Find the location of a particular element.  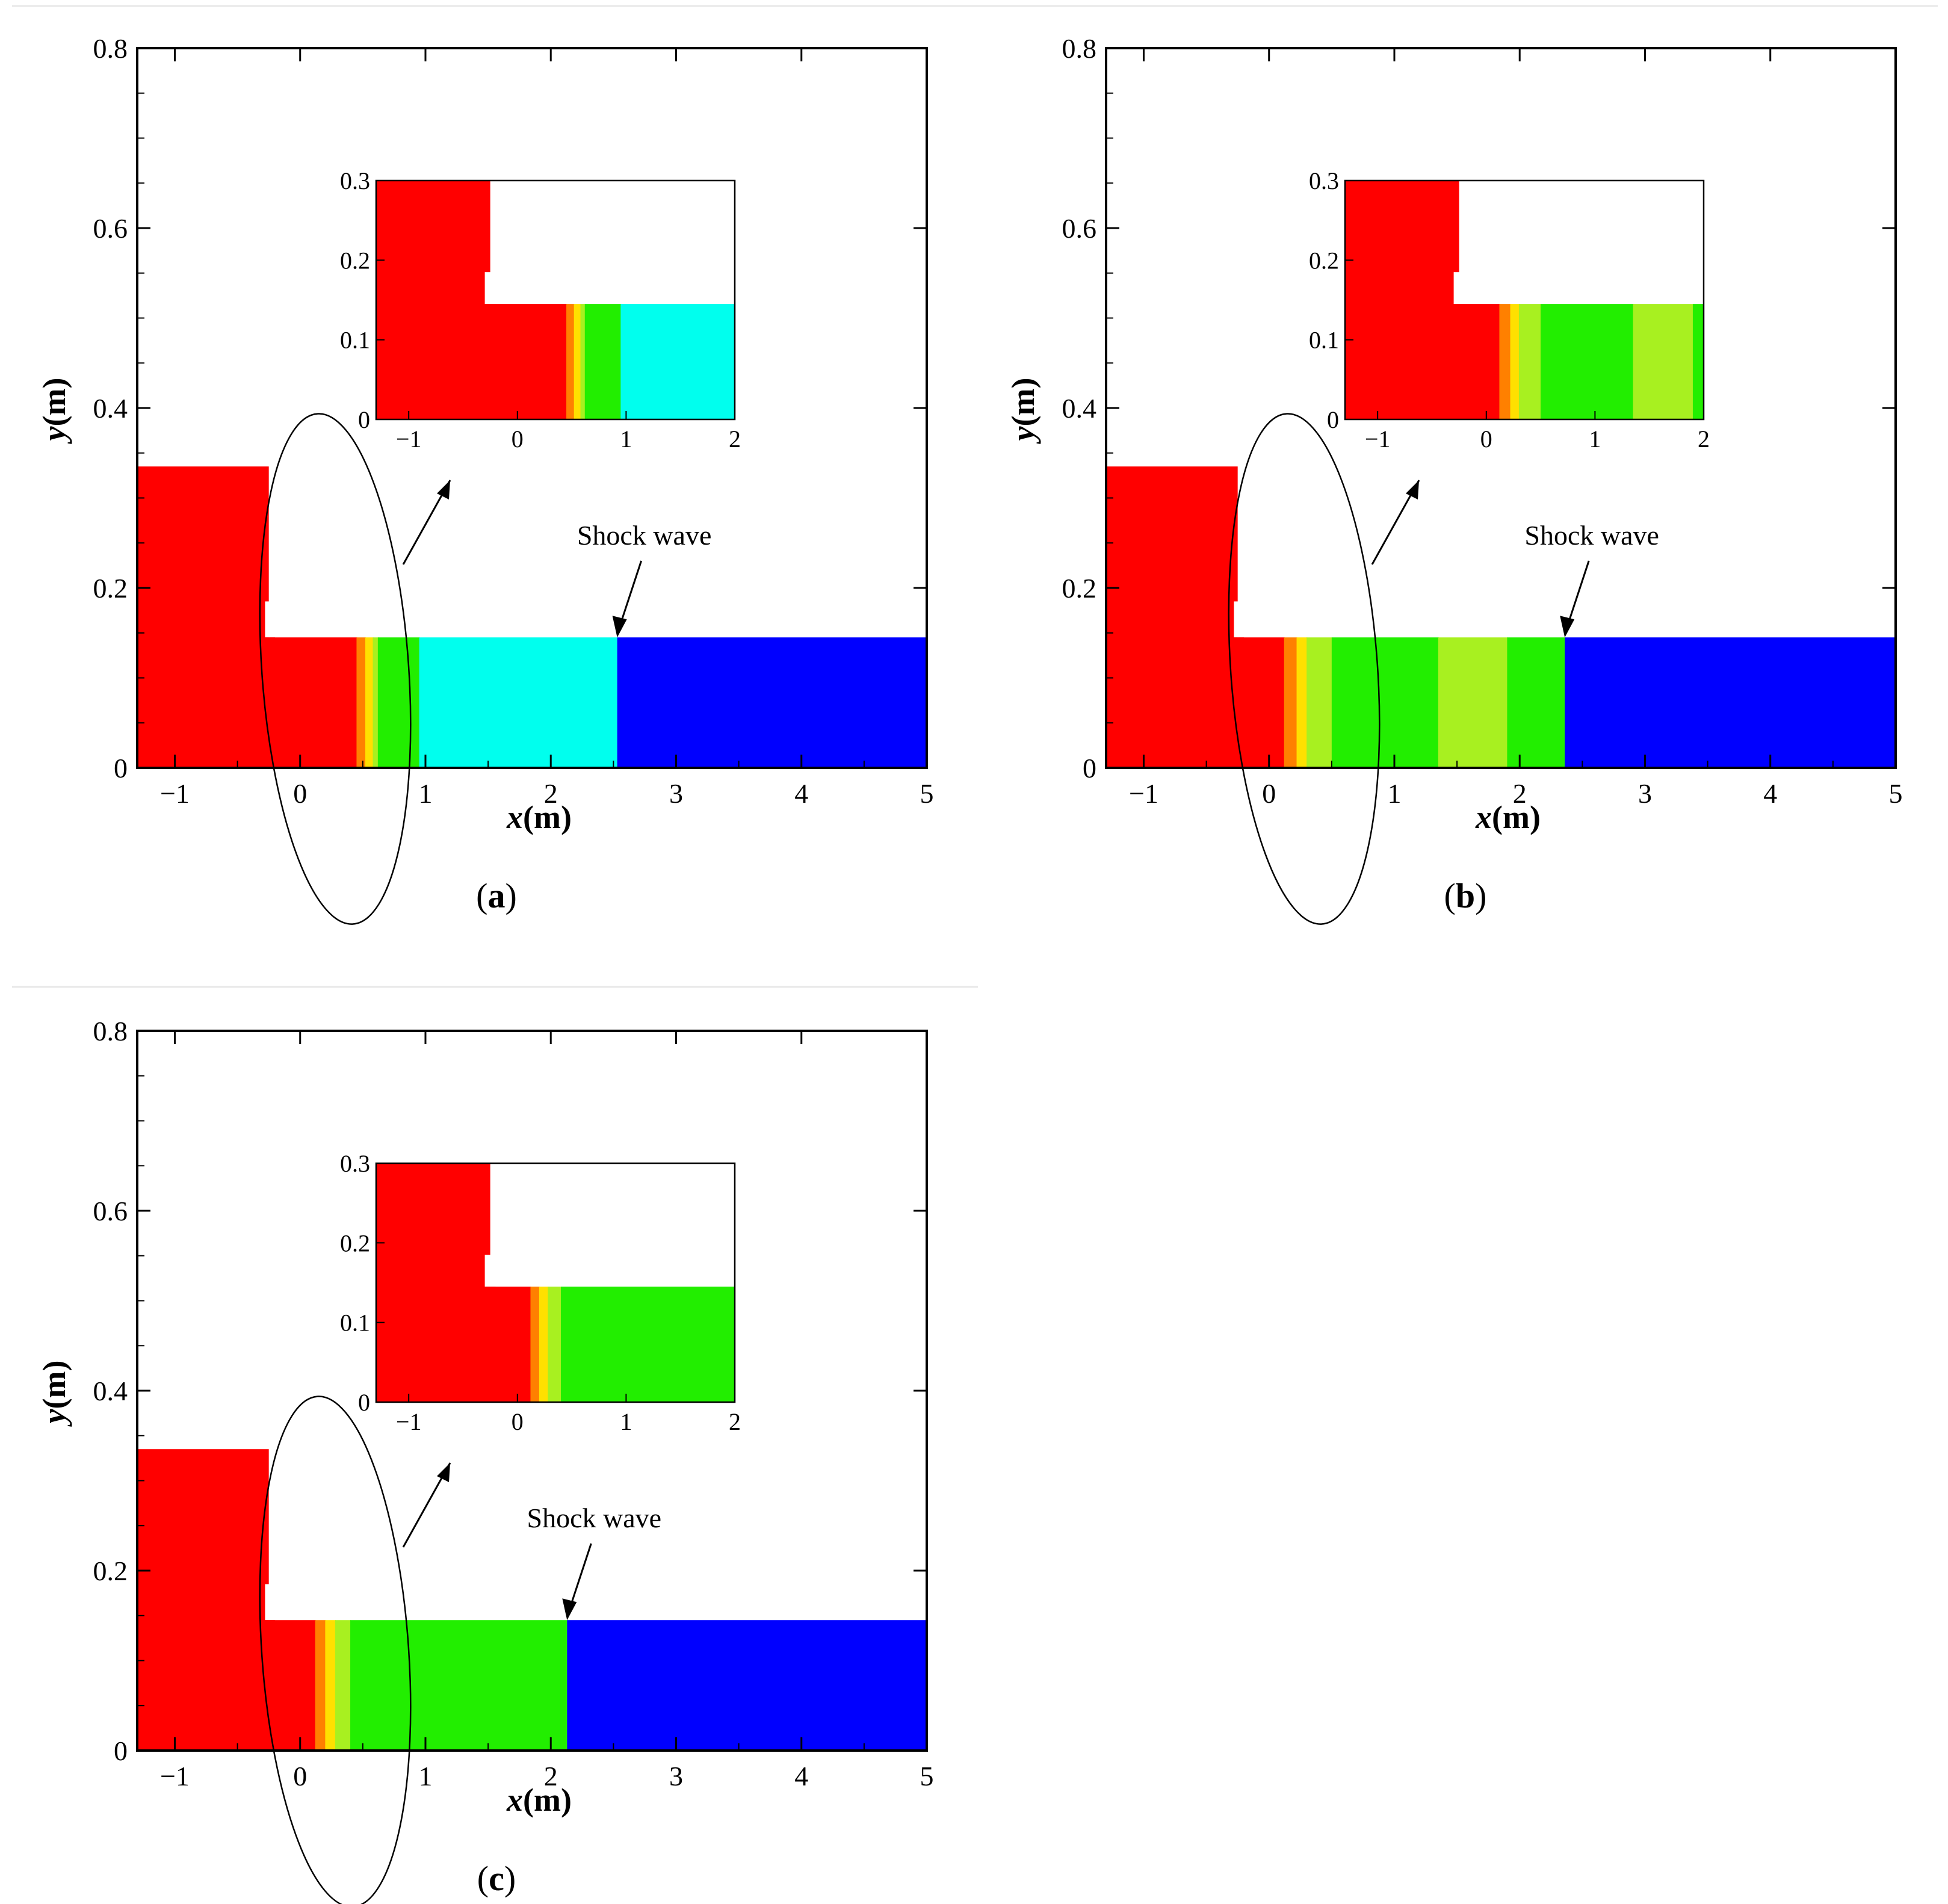

inset-y-tick-label: 0.3 is located at coordinates (355, 1164).